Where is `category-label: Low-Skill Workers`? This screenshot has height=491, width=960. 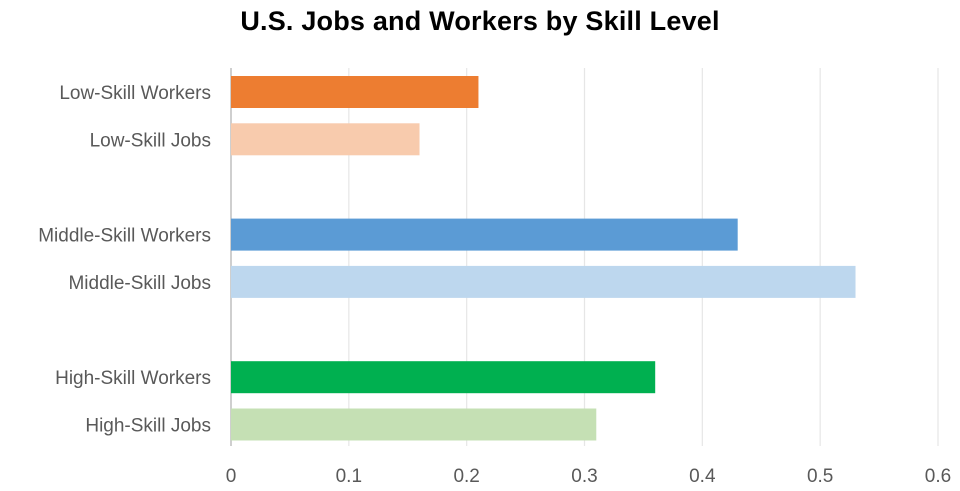
category-label: Low-Skill Workers is located at coordinates (135, 93).